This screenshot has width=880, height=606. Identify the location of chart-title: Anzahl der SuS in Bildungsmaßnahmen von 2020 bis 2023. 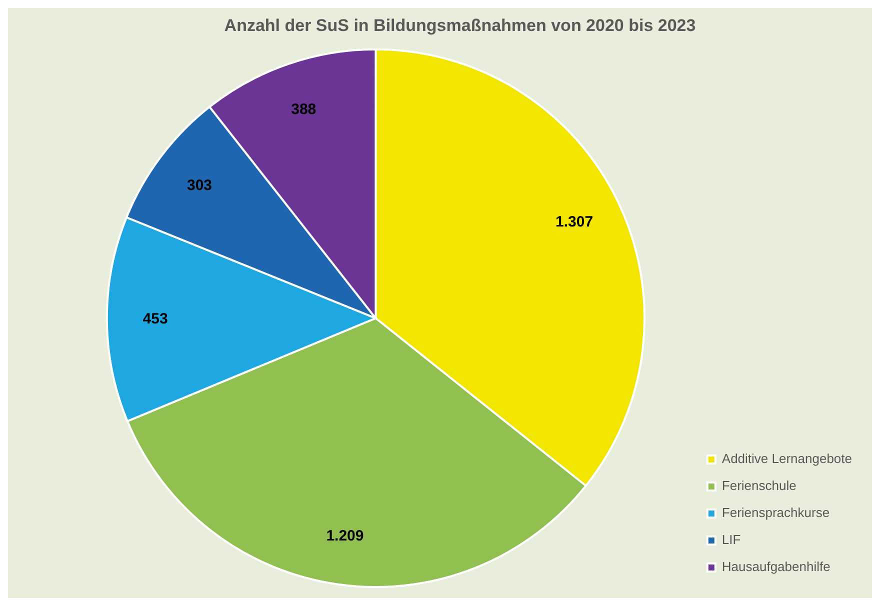
(460, 25).